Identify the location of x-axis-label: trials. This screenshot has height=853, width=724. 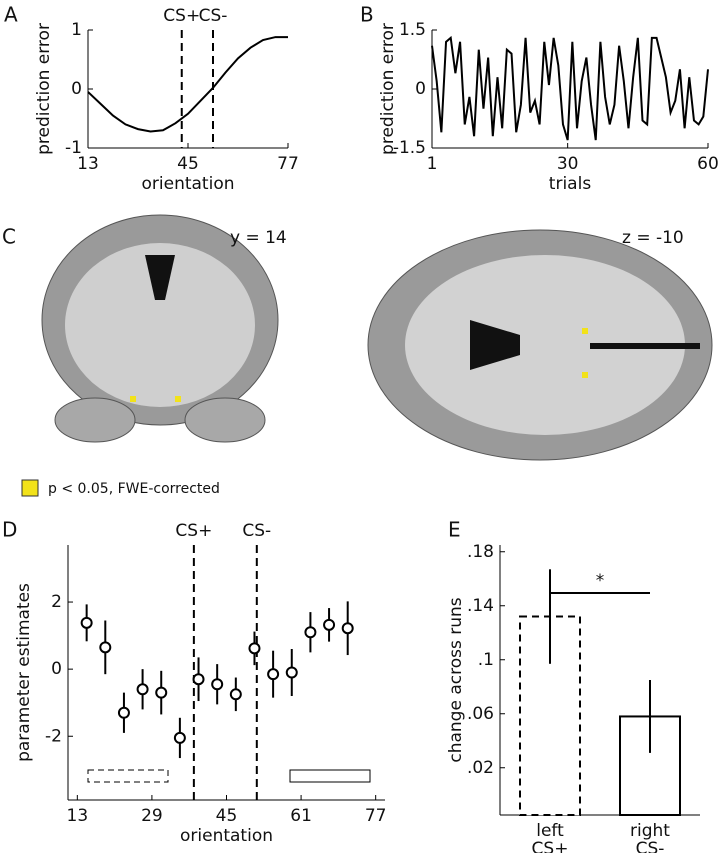
(570, 184).